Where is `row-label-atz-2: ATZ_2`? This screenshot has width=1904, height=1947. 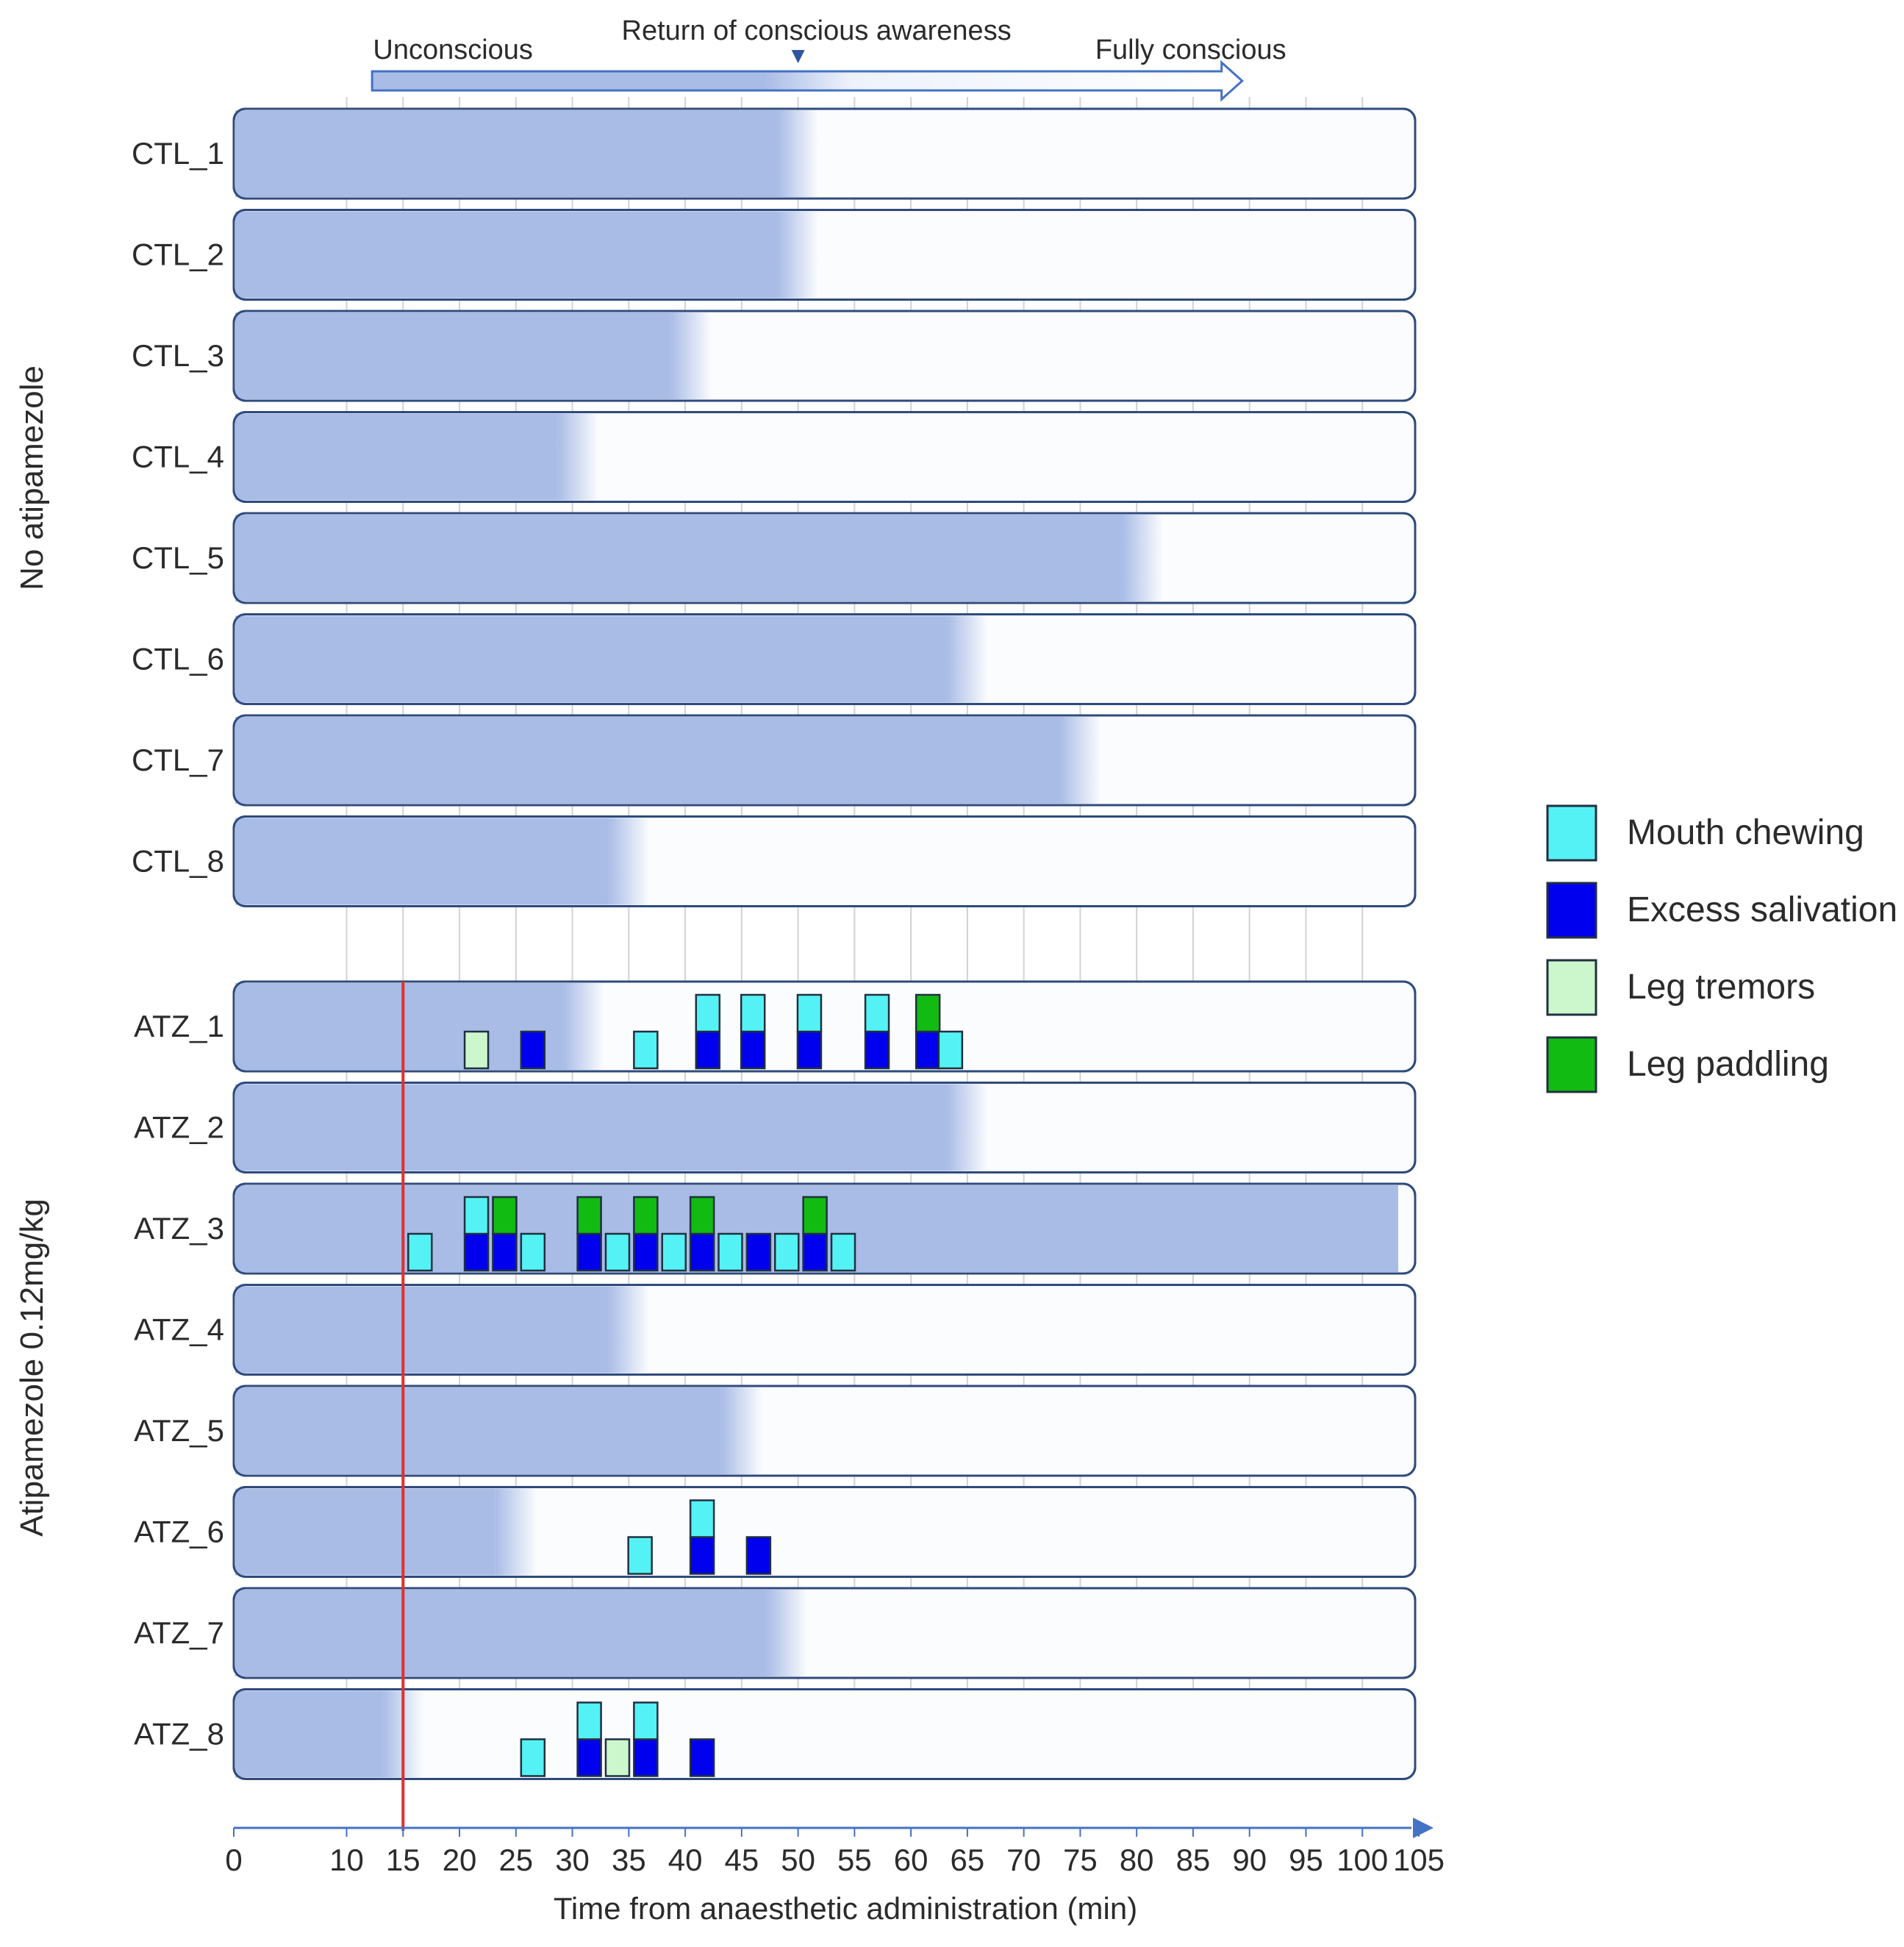 row-label-atz-2: ATZ_2 is located at coordinates (179, 1127).